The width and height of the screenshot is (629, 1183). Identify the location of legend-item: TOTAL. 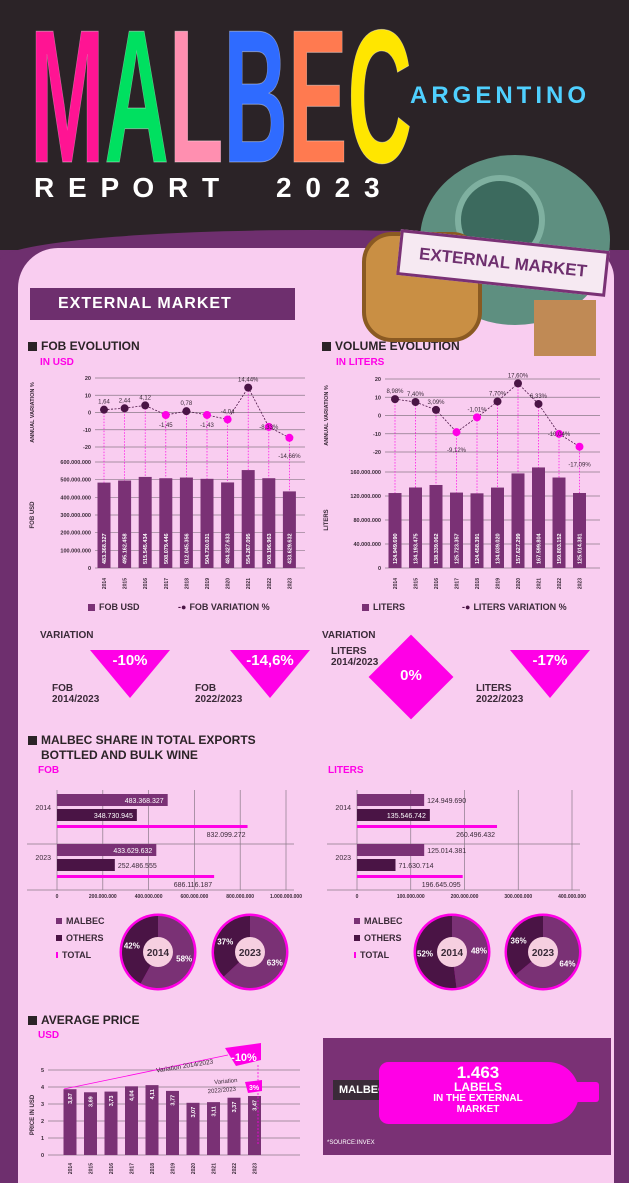
(80, 954).